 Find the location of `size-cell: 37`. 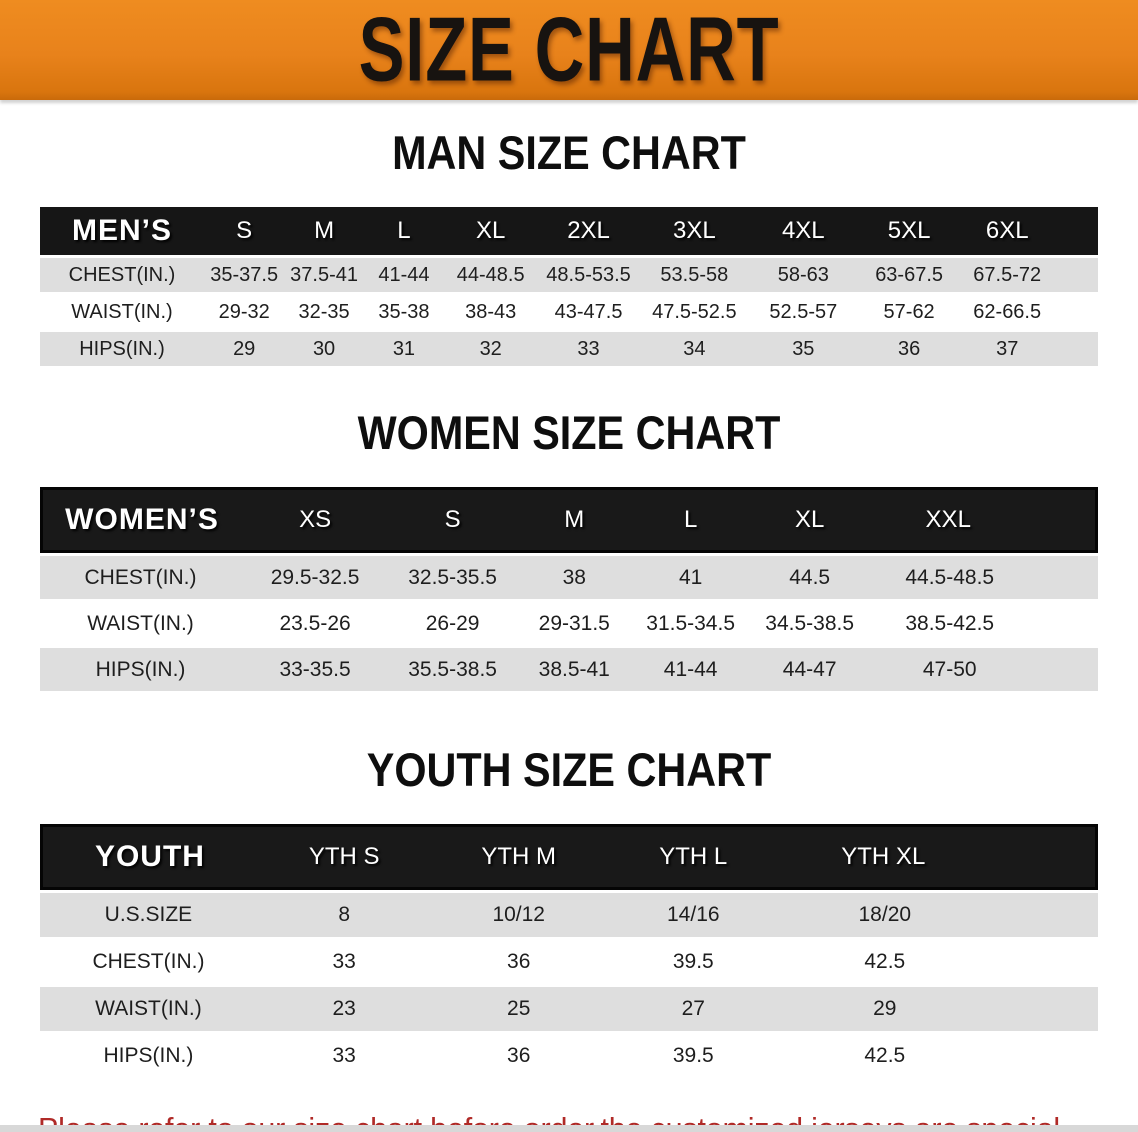

size-cell: 37 is located at coordinates (1029, 349).